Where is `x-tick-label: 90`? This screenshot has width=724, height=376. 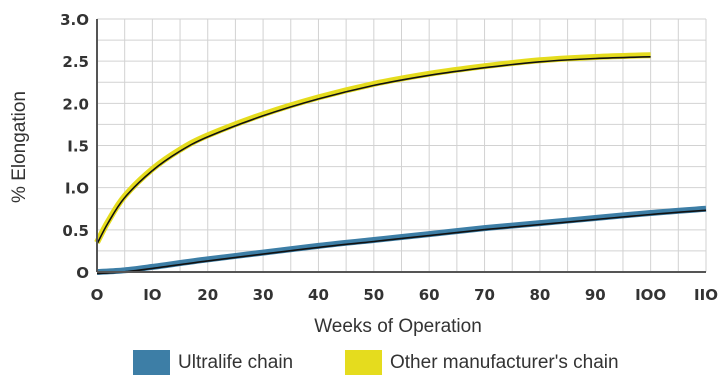 x-tick-label: 90 is located at coordinates (595, 295).